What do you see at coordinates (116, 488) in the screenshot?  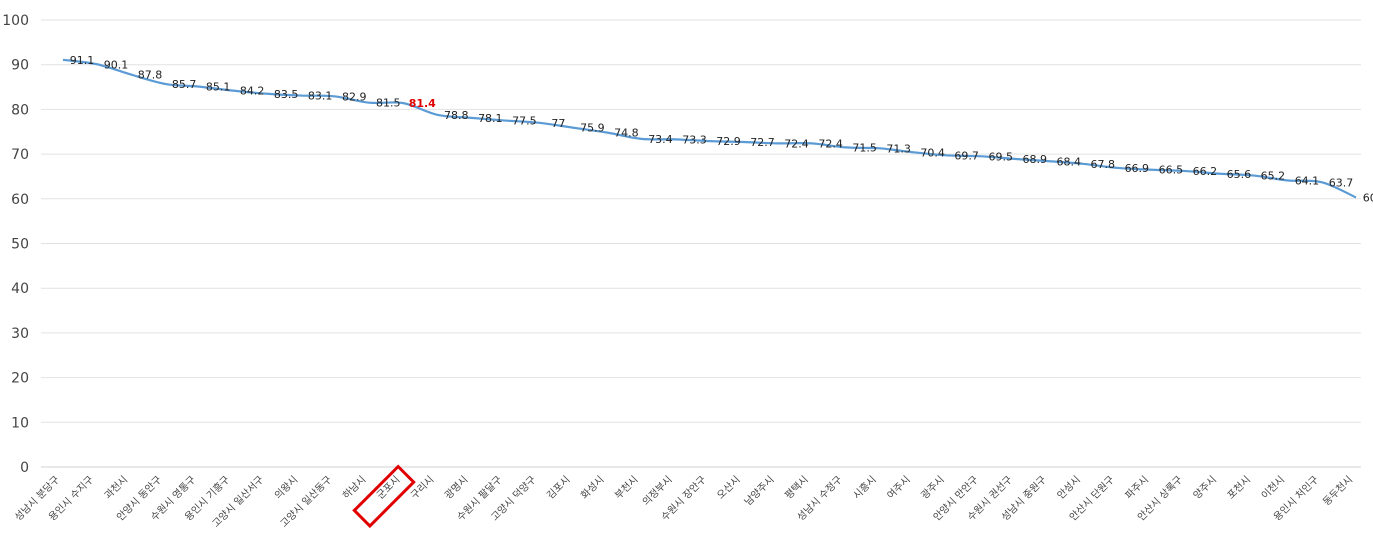 I see `x-tick-label: 과천시` at bounding box center [116, 488].